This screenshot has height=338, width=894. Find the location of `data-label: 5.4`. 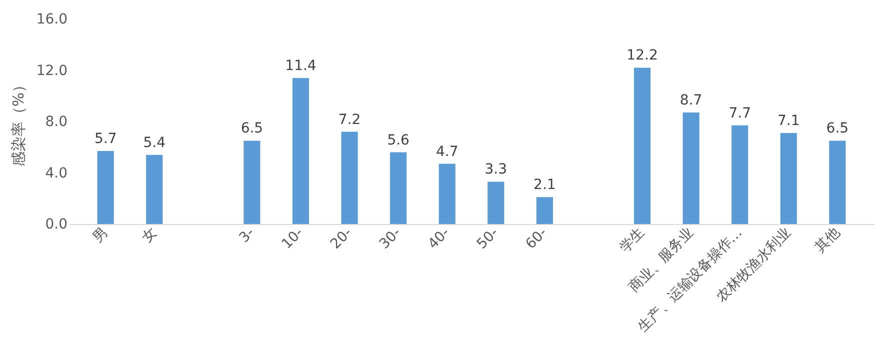

data-label: 5.4 is located at coordinates (154, 142).